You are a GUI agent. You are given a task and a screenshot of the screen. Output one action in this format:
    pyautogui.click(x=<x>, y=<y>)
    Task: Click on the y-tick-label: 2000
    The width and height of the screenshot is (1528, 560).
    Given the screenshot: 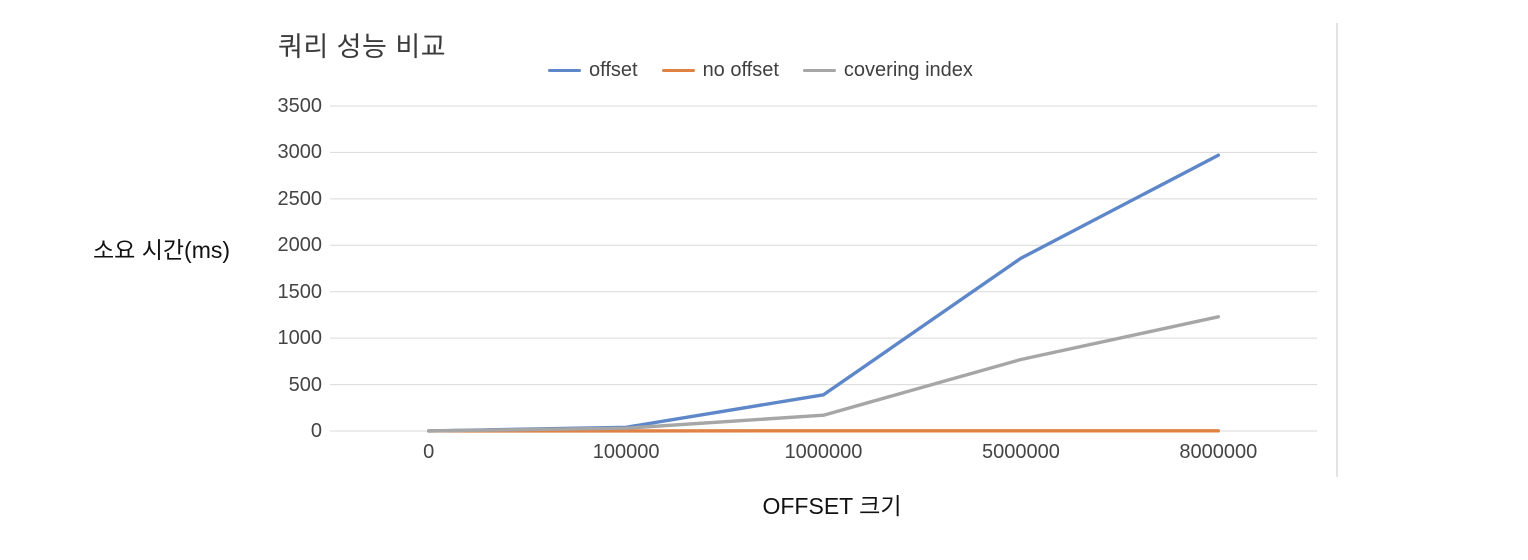 What is the action you would take?
    pyautogui.click(x=300, y=245)
    